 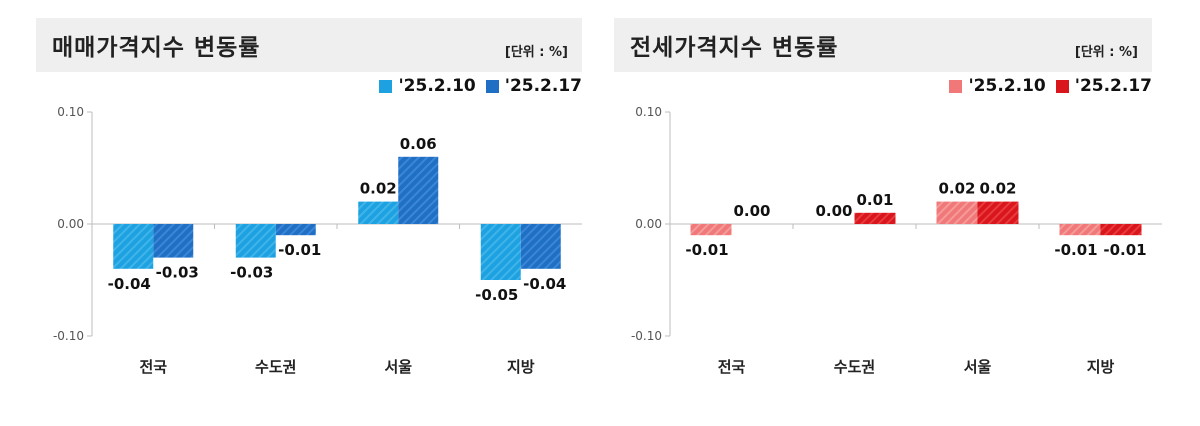 I want to click on data-label: -0.05, so click(x=496, y=295).